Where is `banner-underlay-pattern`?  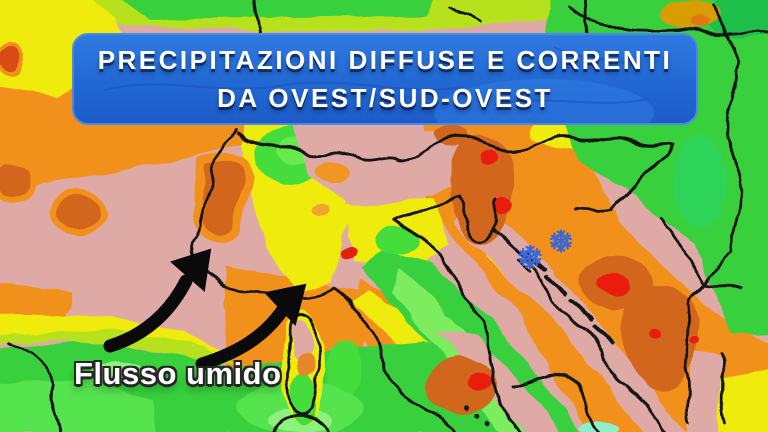 banner-underlay-pattern is located at coordinates (378, 84).